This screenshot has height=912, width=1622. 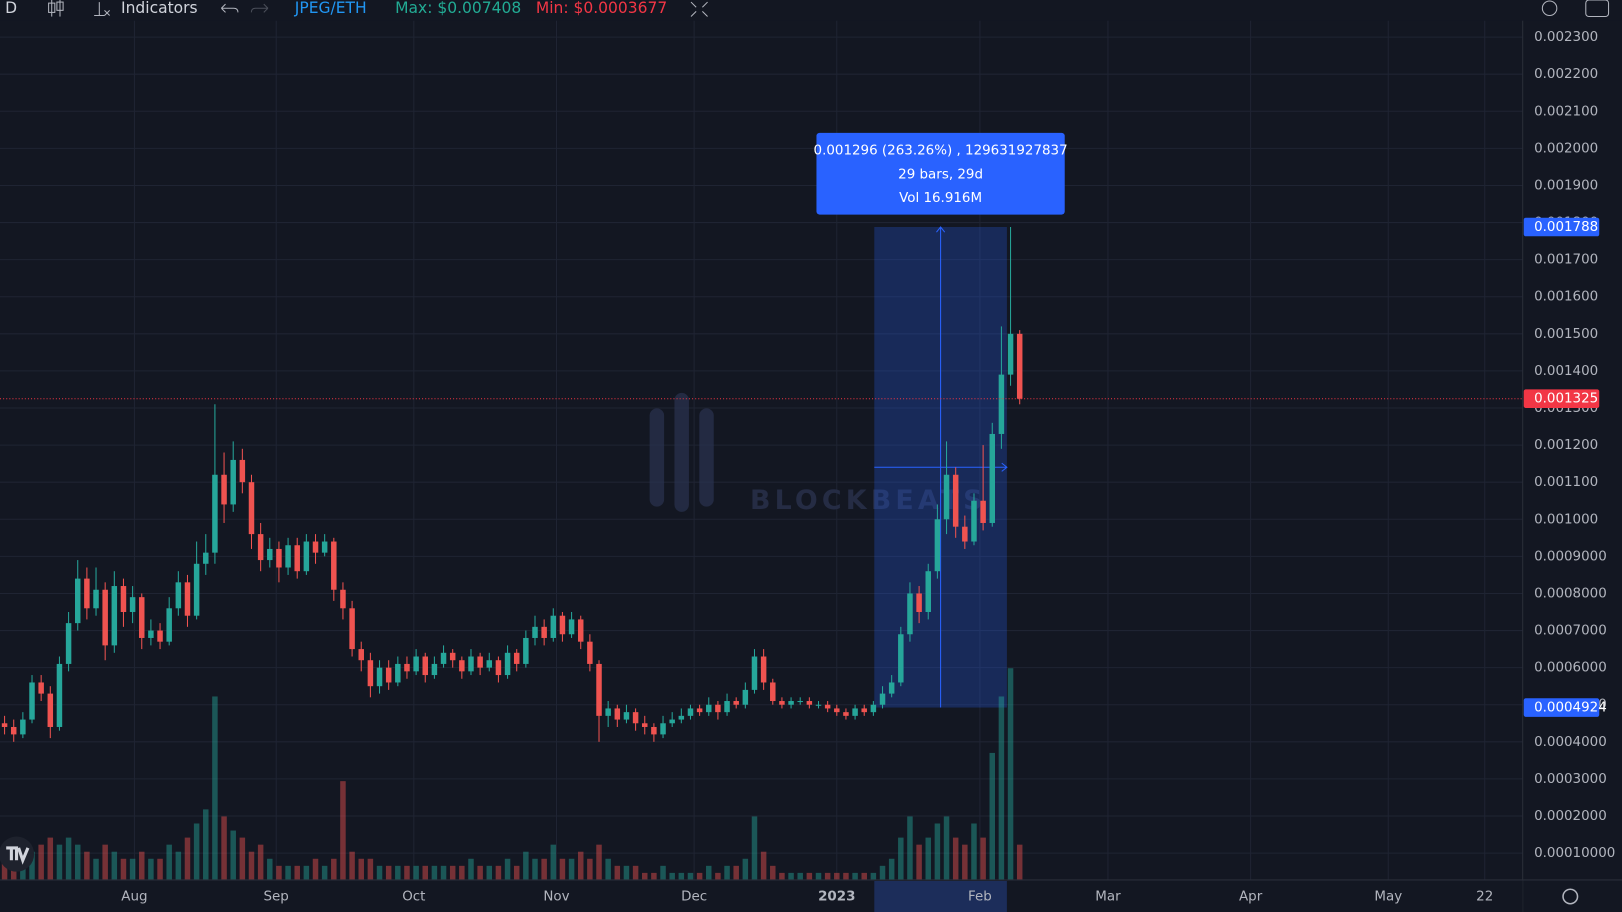 I want to click on x-tick-label: Apr, so click(x=1251, y=896).